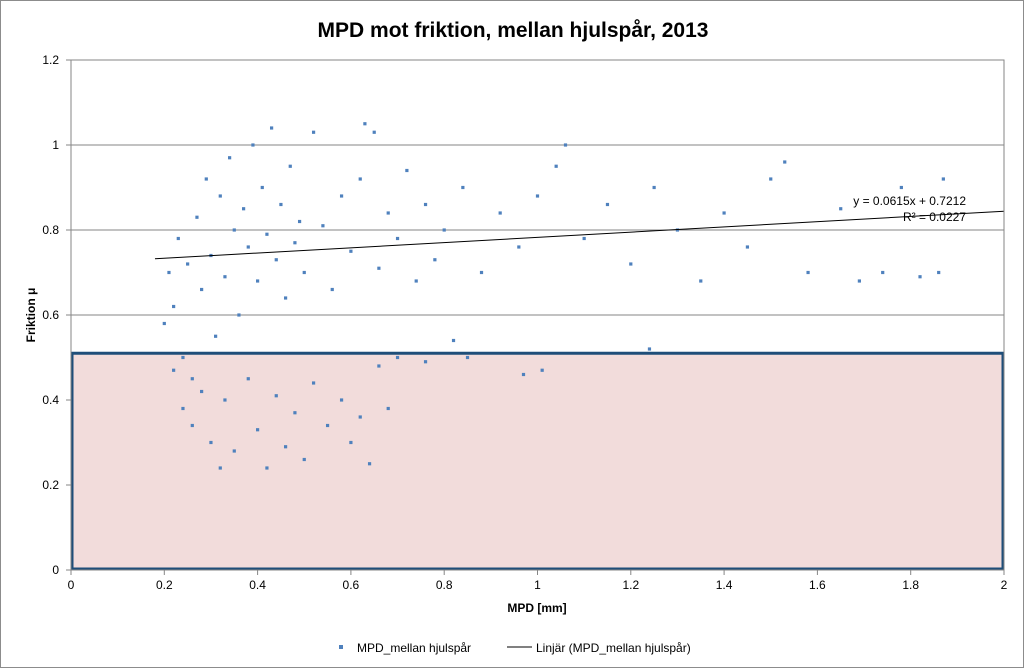 The width and height of the screenshot is (1024, 669). Describe the element at coordinates (414, 648) in the screenshot. I see `legend-label-scatter: MPD_mellan hjulspår` at that location.